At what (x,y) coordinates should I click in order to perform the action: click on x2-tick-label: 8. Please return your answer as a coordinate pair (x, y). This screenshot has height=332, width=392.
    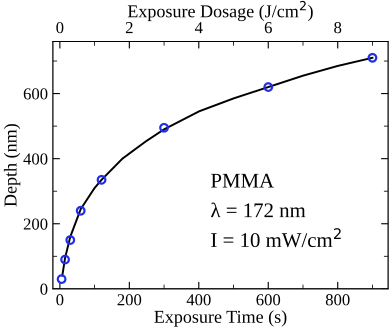
    Looking at the image, I should click on (338, 28).